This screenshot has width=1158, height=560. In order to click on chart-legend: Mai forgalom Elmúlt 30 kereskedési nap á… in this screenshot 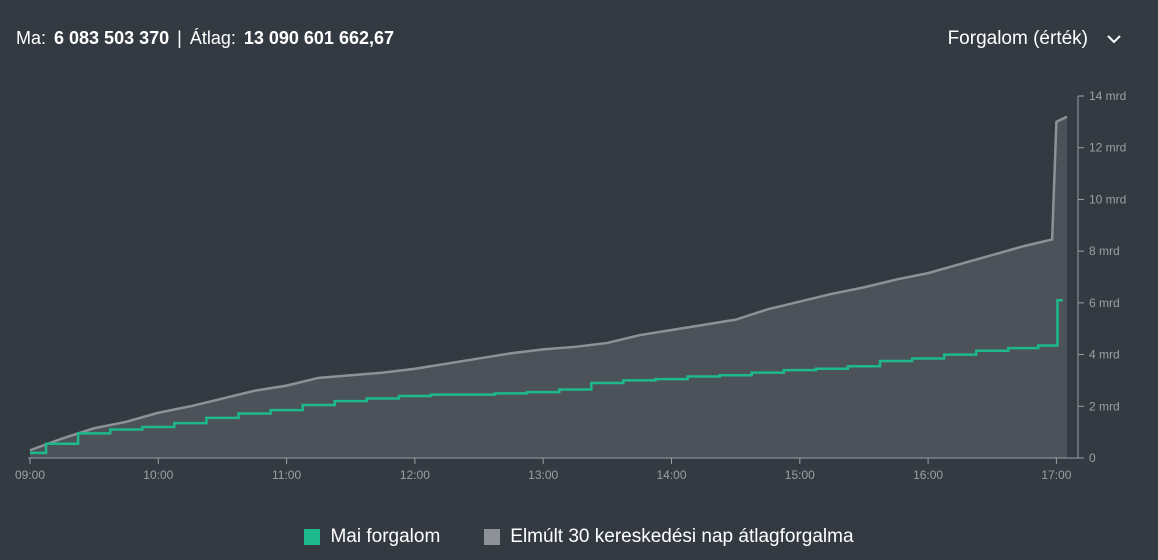, I will do `click(579, 537)`.